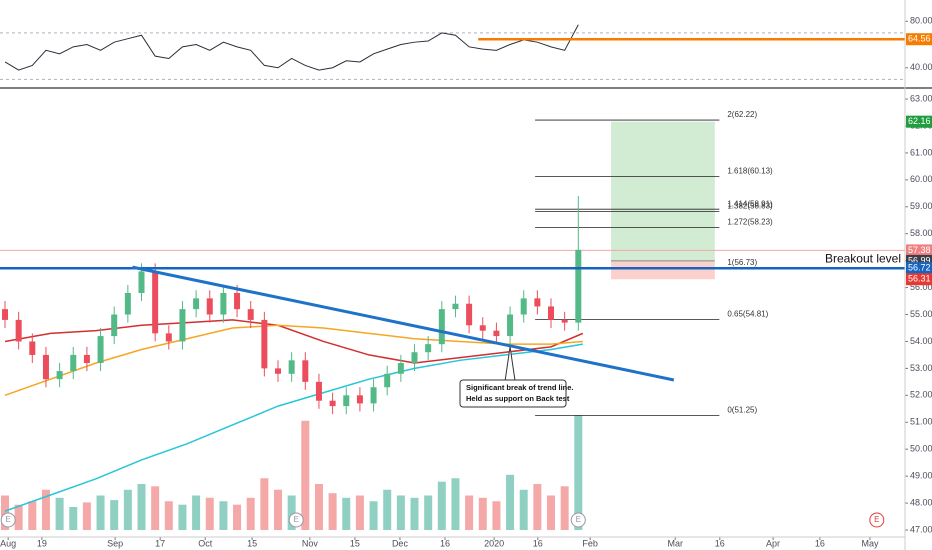 The height and width of the screenshot is (550, 932). I want to click on x-tick-label: 2020, so click(494, 543).